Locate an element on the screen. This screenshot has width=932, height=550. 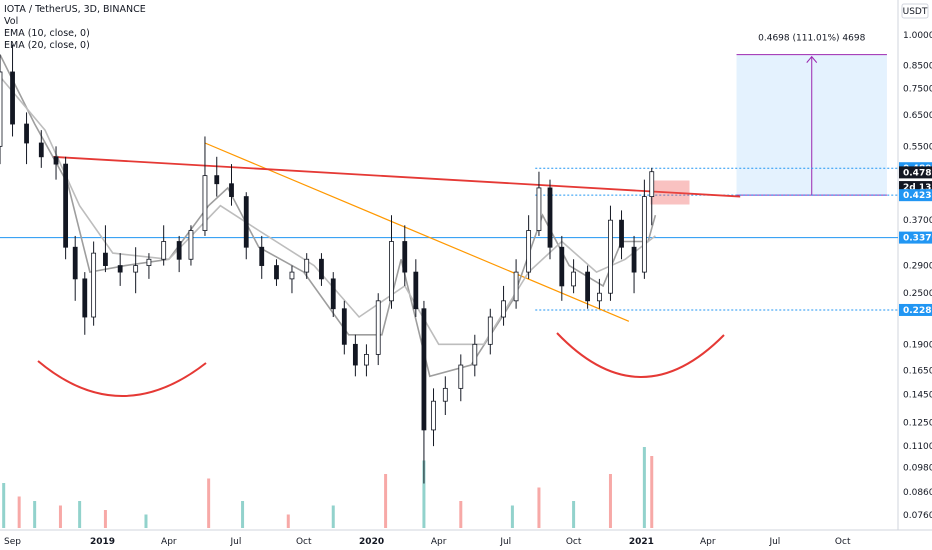
measure-label: 0.4698 (111.01%) 4698 is located at coordinates (811, 39).